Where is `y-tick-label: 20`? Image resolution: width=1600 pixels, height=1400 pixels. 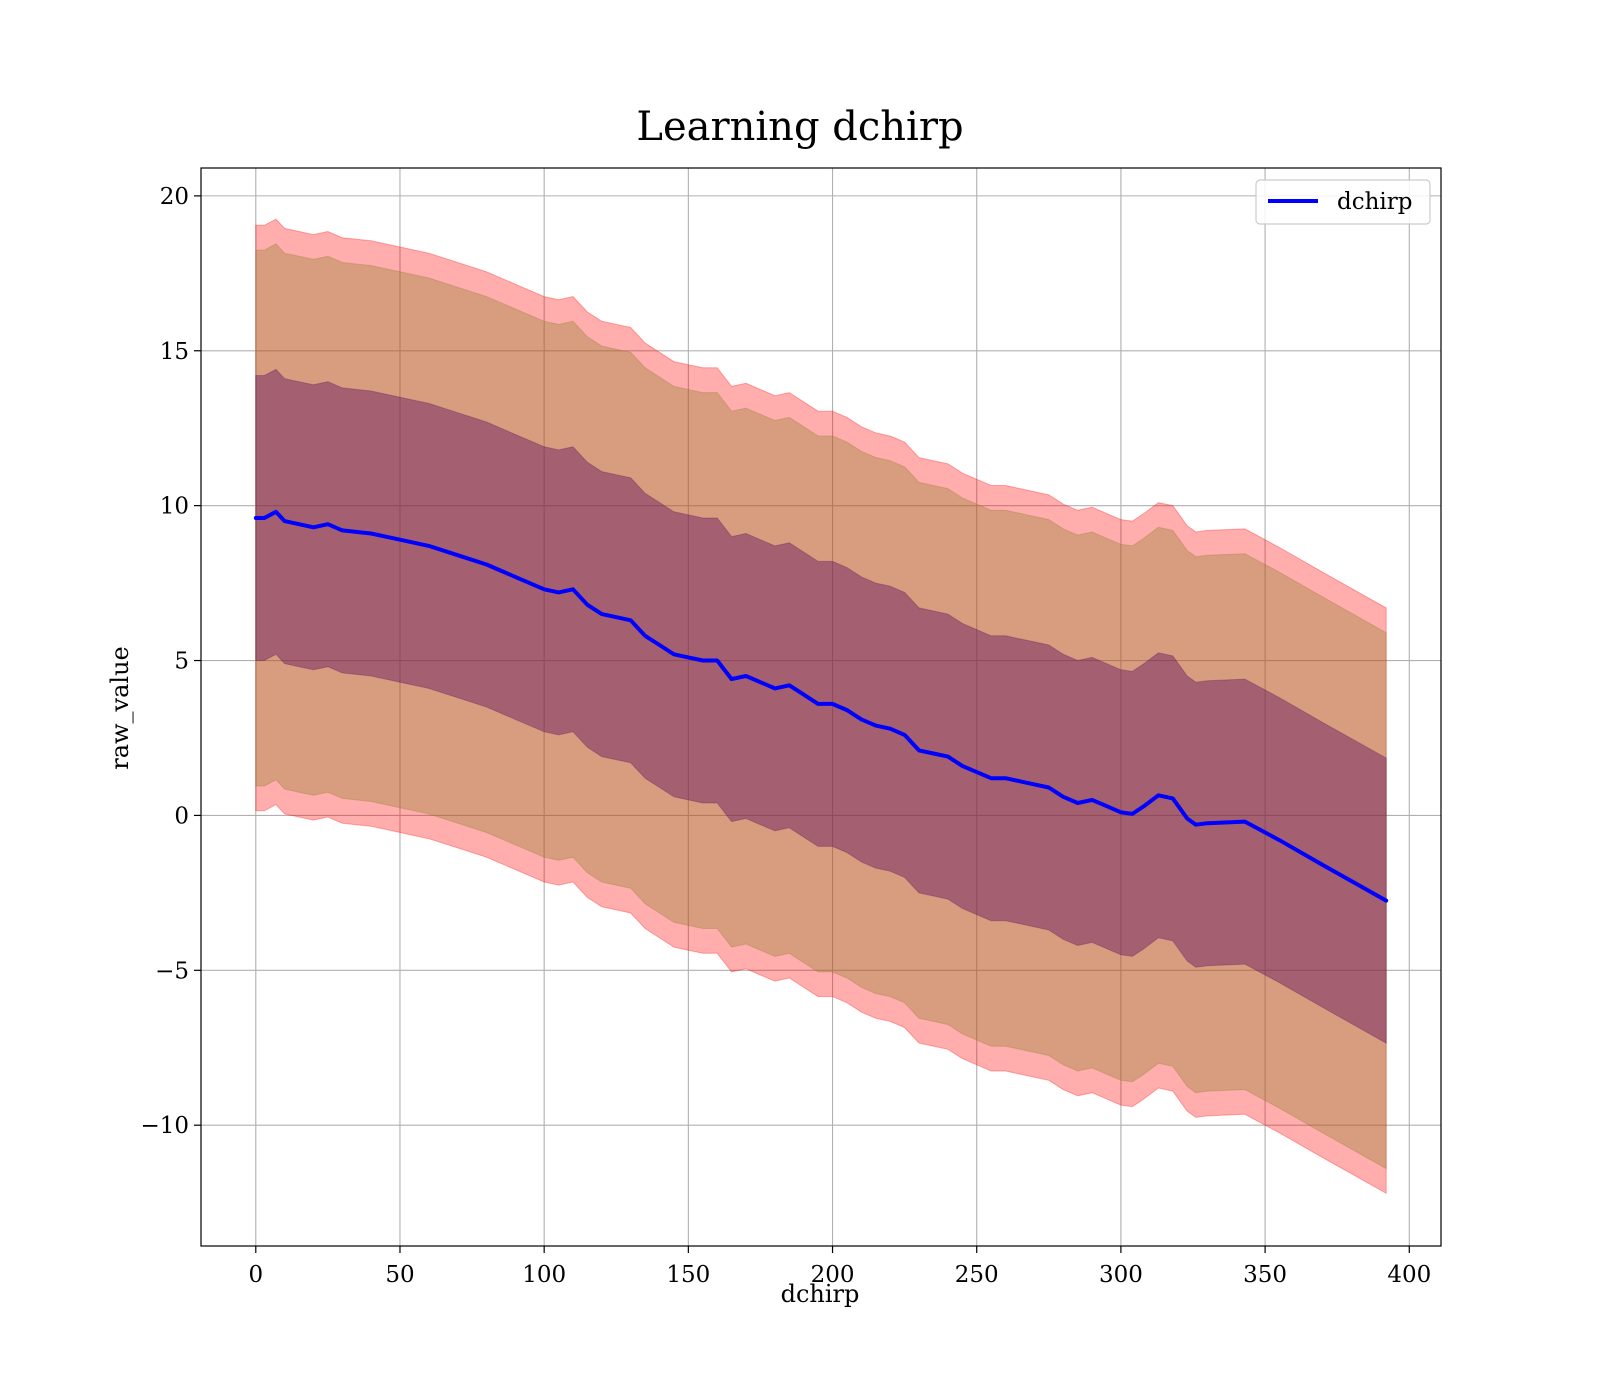 y-tick-label: 20 is located at coordinates (174, 197).